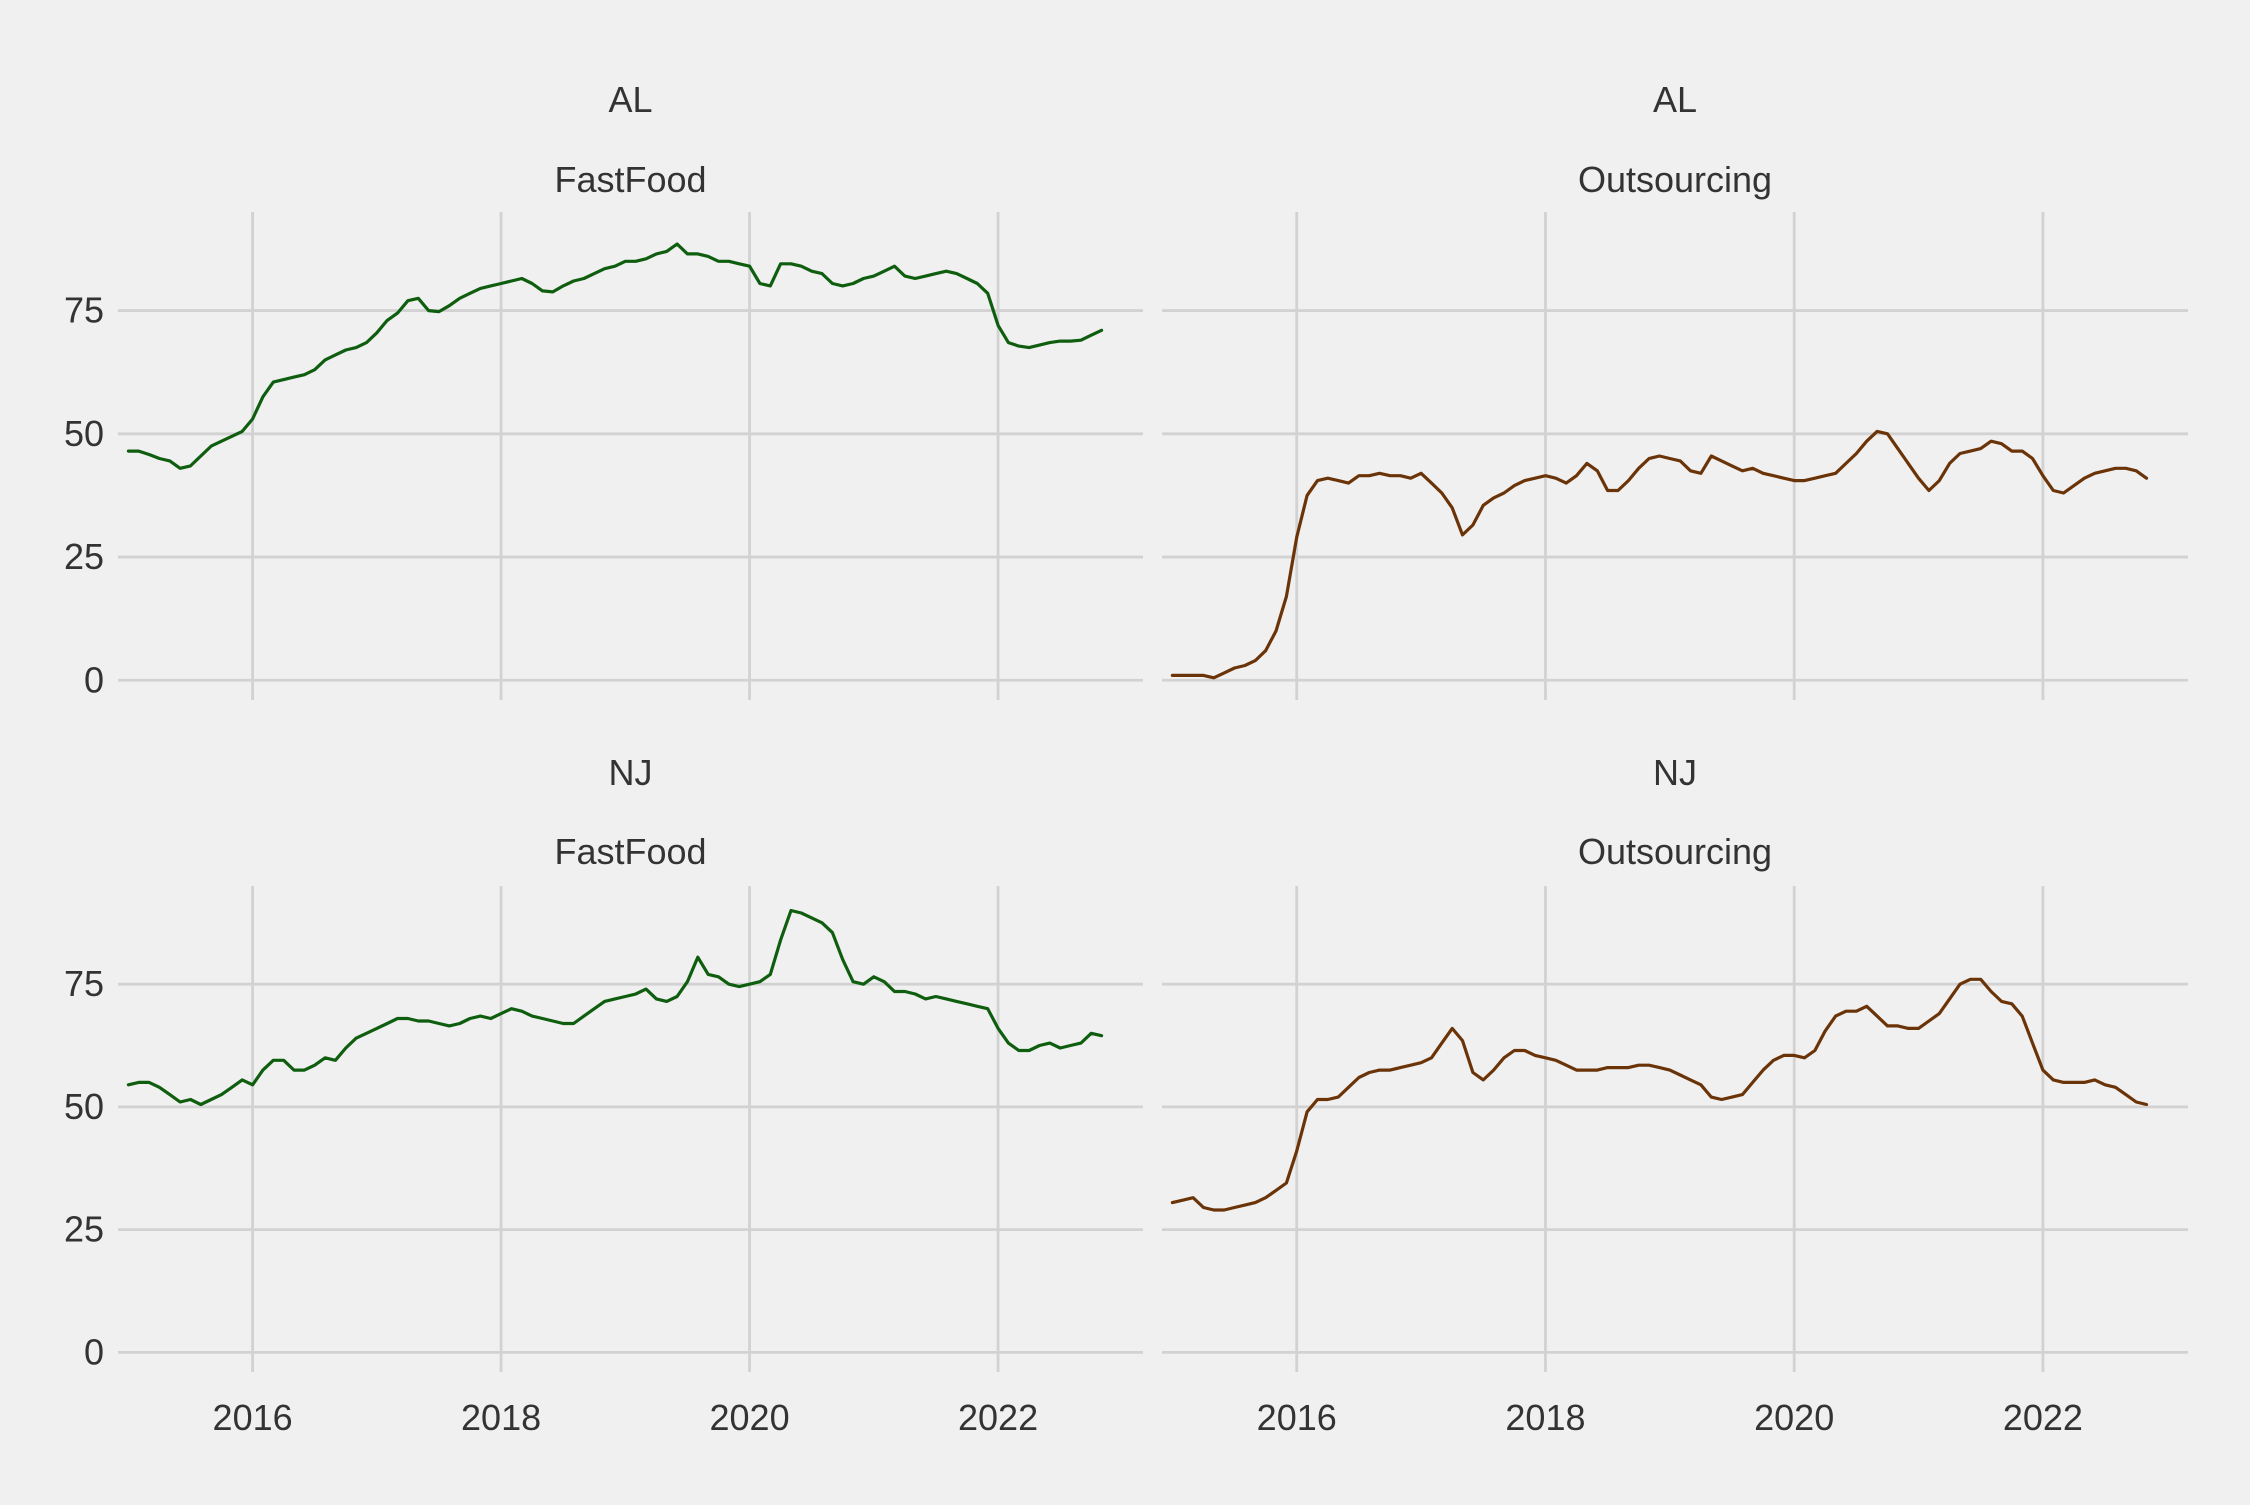 The height and width of the screenshot is (1505, 2250). Describe the element at coordinates (1659, 1094) in the screenshot. I see `series-line-nj-outsourcing` at that location.